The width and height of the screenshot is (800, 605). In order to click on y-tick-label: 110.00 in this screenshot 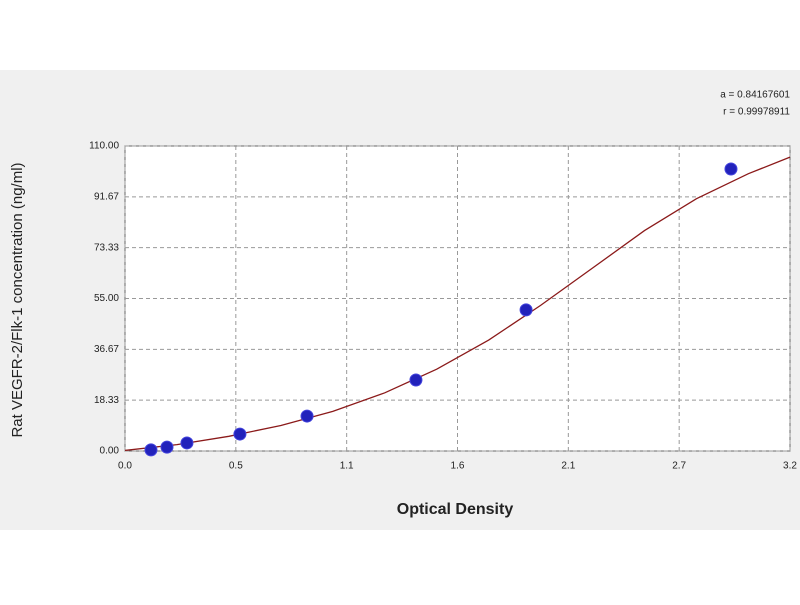, I will do `click(104, 146)`.